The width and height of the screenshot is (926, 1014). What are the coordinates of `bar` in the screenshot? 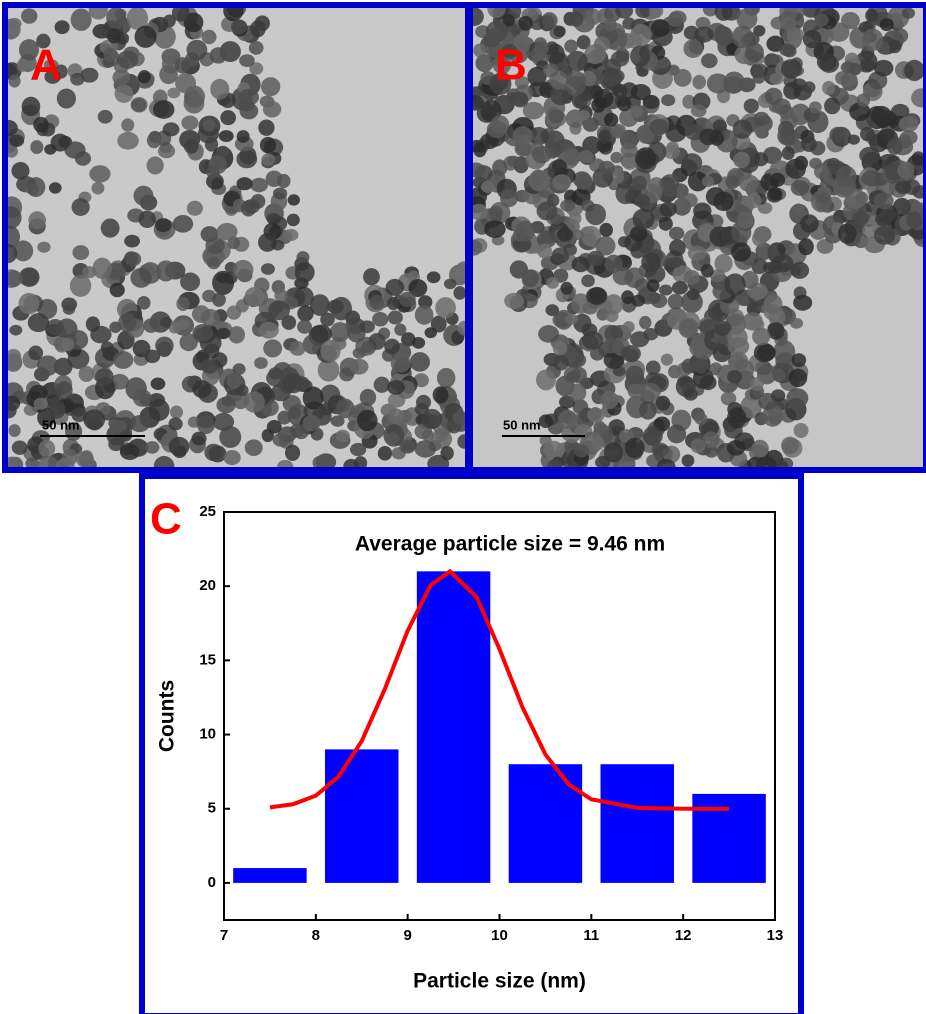 It's located at (637, 823).